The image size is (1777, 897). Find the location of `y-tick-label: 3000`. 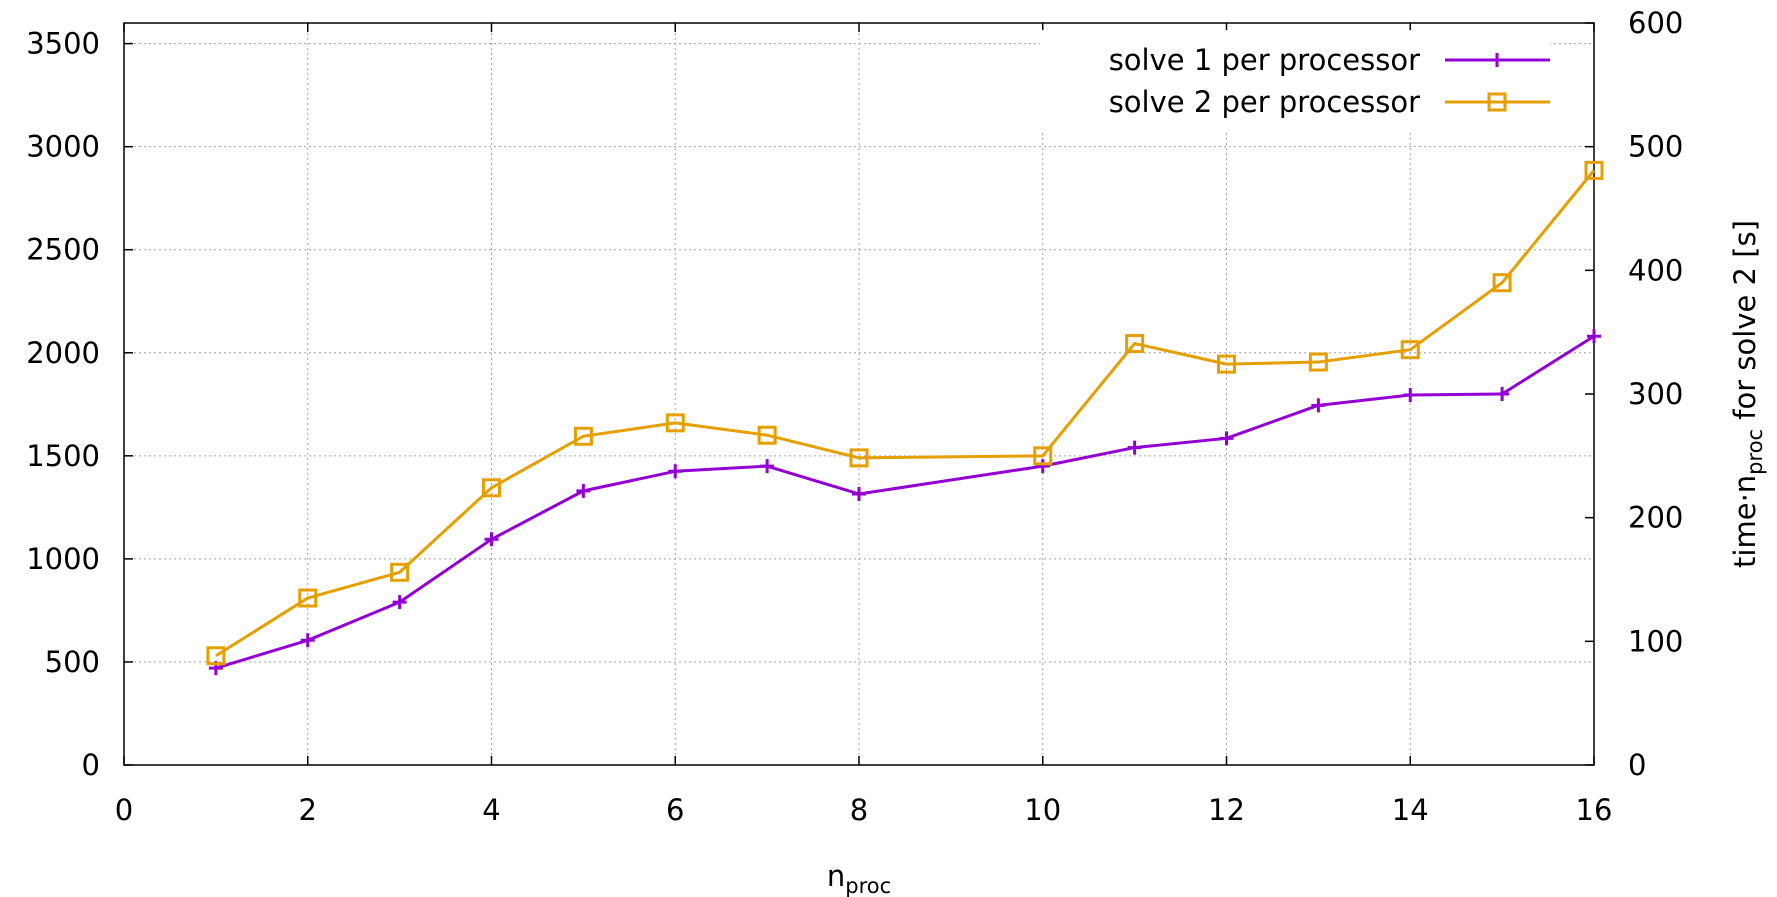

y-tick-label: 3000 is located at coordinates (63, 147).